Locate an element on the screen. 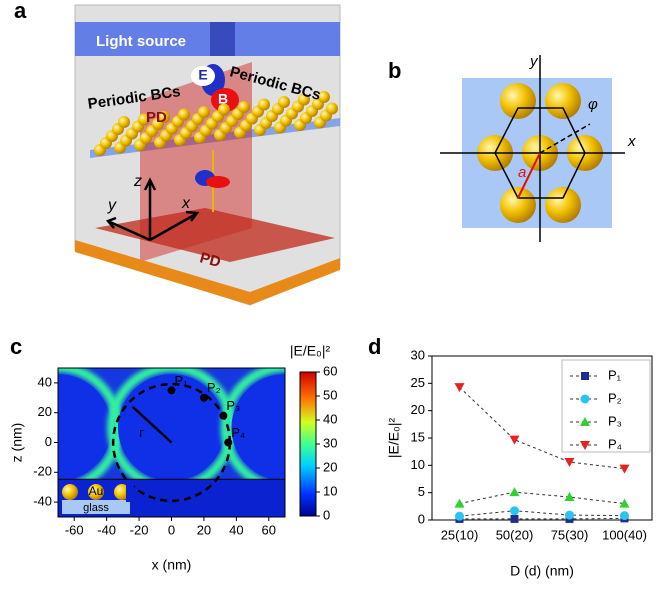  x-tick-label: -20 is located at coordinates (139, 529).